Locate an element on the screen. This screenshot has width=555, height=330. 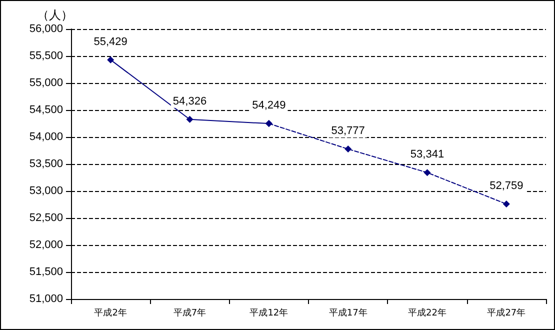
x-tick-label: 平成7年 is located at coordinates (189, 313).